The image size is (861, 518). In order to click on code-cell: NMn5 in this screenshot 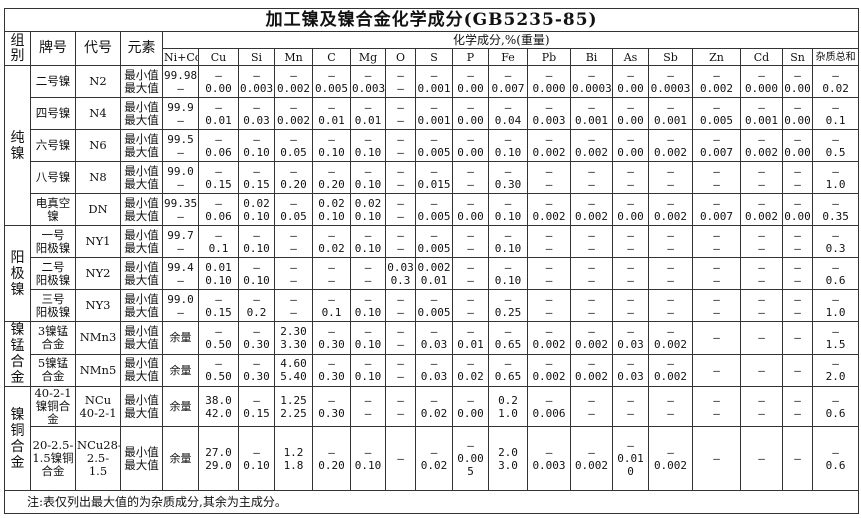, I will do `click(98, 370)`.